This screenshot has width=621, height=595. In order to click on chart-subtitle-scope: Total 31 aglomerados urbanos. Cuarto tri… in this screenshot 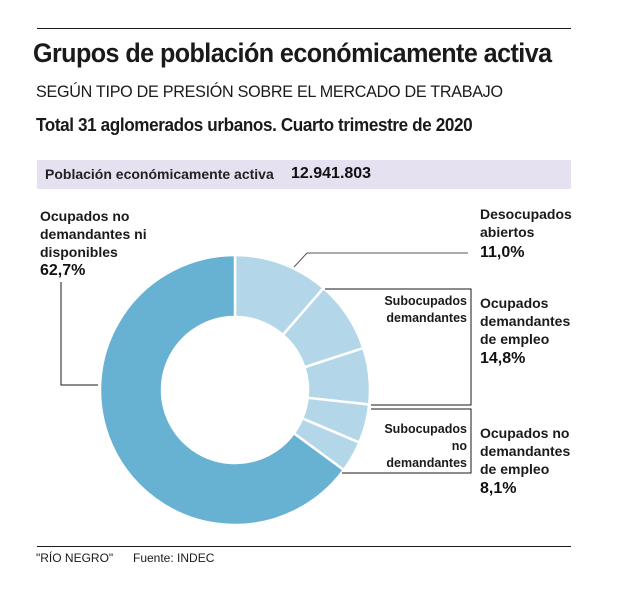, I will do `click(254, 125)`.